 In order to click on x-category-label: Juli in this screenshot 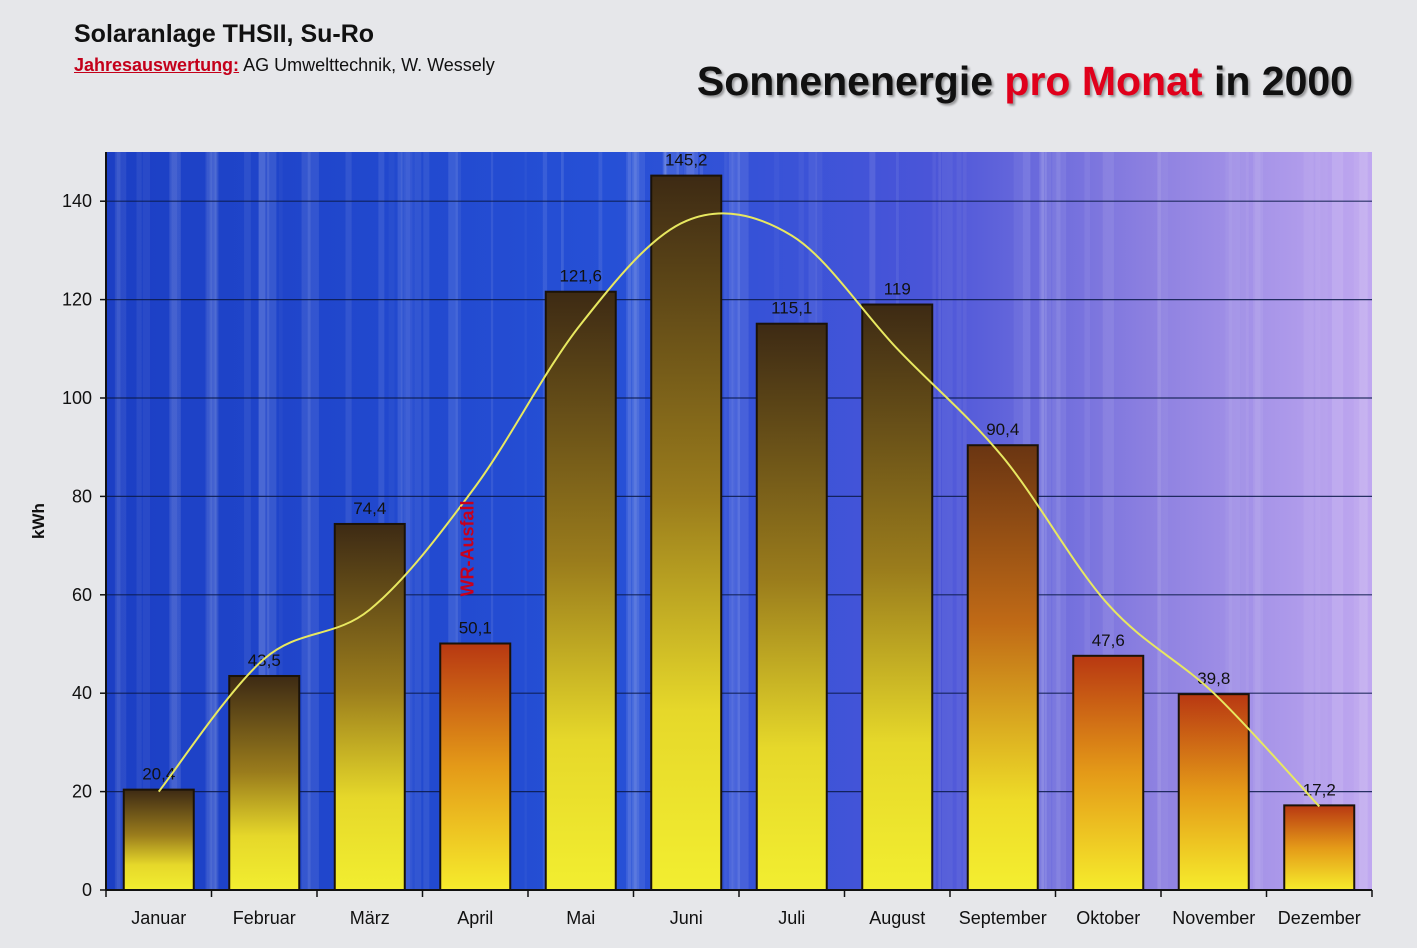, I will do `click(791, 918)`.